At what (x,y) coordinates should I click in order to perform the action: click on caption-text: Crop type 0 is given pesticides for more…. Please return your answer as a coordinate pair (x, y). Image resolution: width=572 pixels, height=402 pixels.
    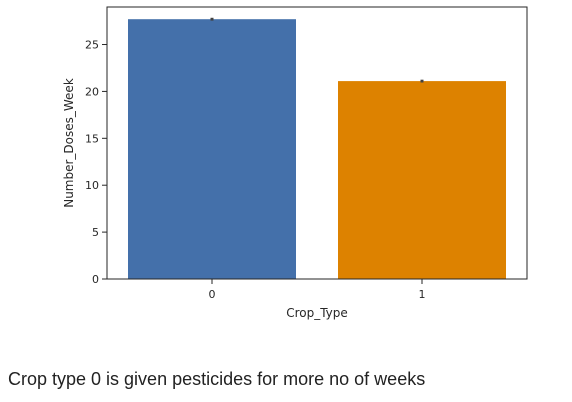
    Looking at the image, I should click on (217, 379).